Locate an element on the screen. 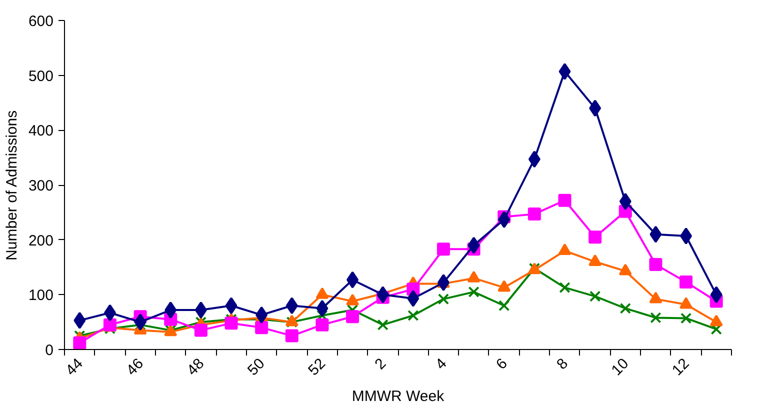  y-tick-label: 400 is located at coordinates (41, 131).